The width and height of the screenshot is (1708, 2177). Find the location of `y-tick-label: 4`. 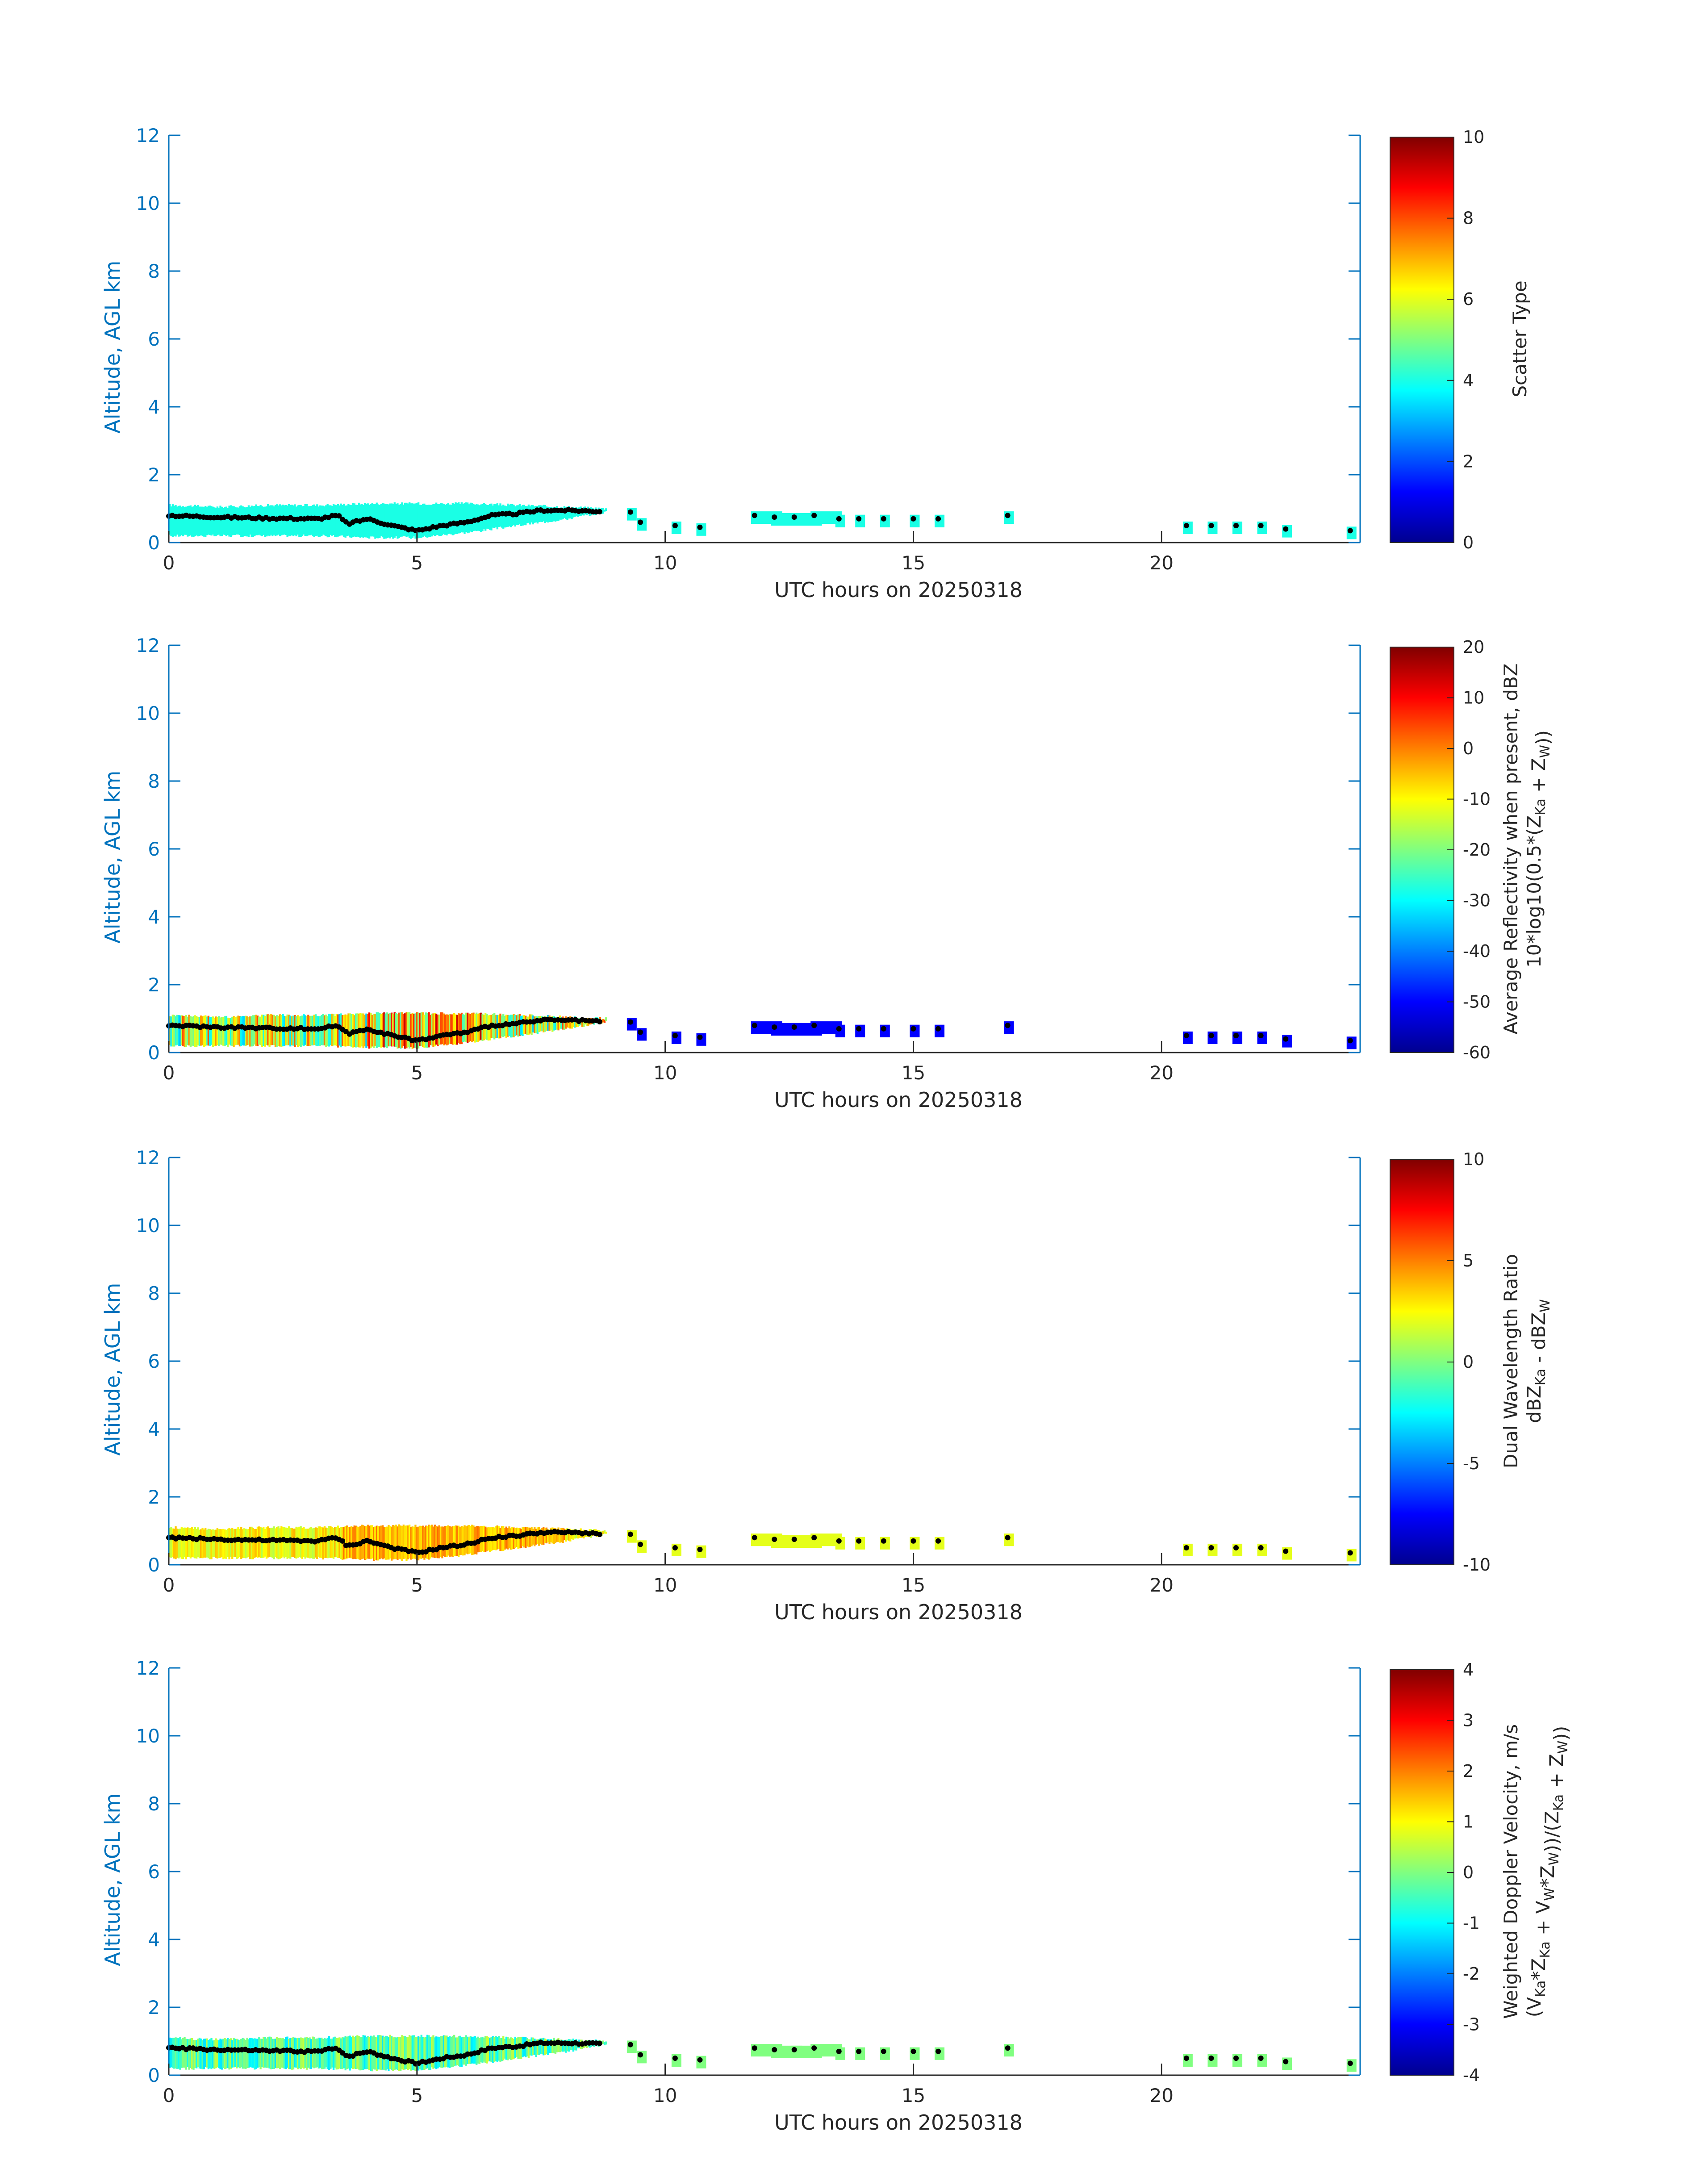

y-tick-label: 4 is located at coordinates (154, 1429).